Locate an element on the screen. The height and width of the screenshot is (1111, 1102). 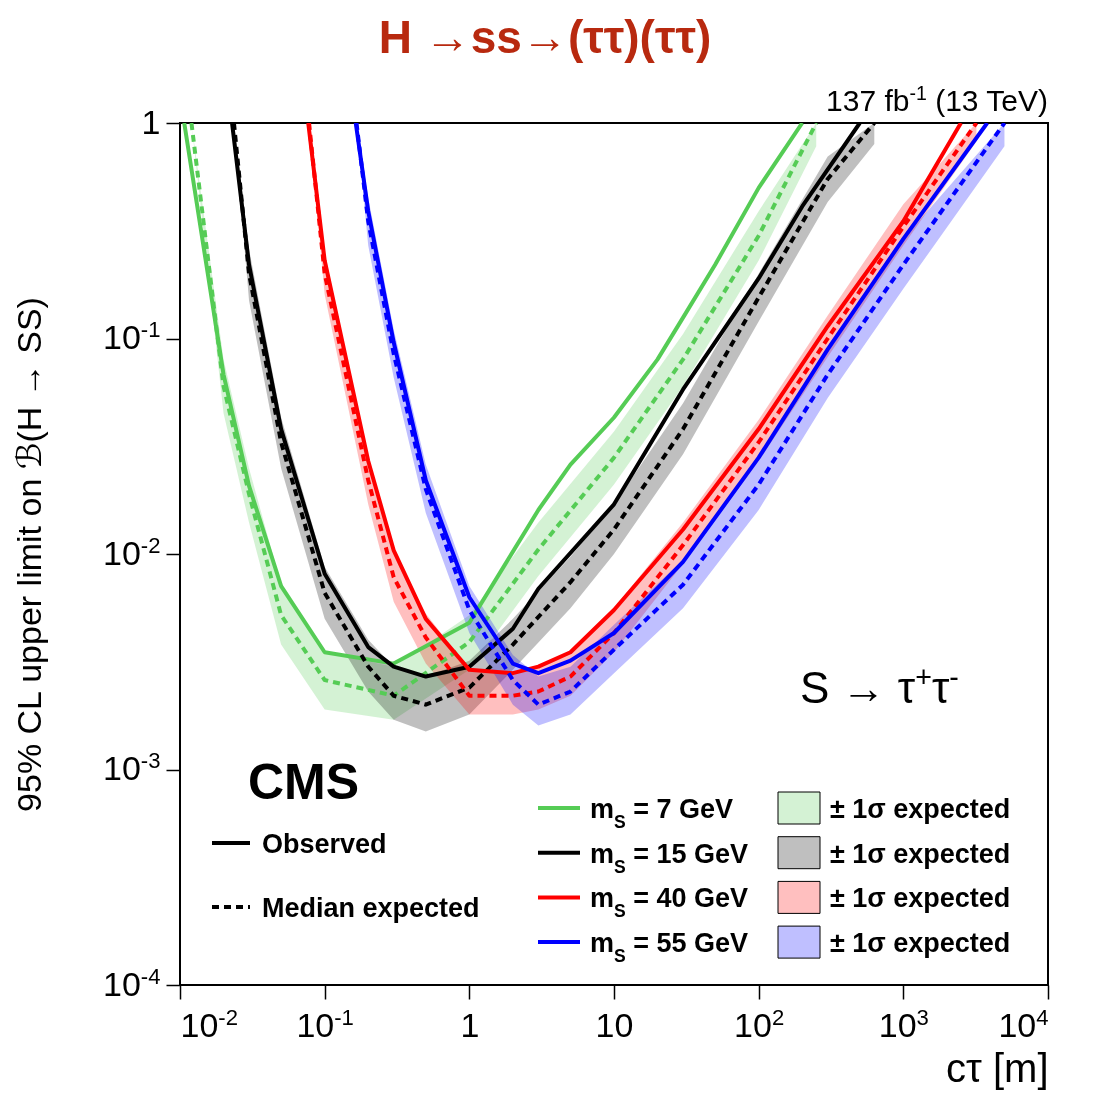
annotation: Median expected is located at coordinates (371, 908).